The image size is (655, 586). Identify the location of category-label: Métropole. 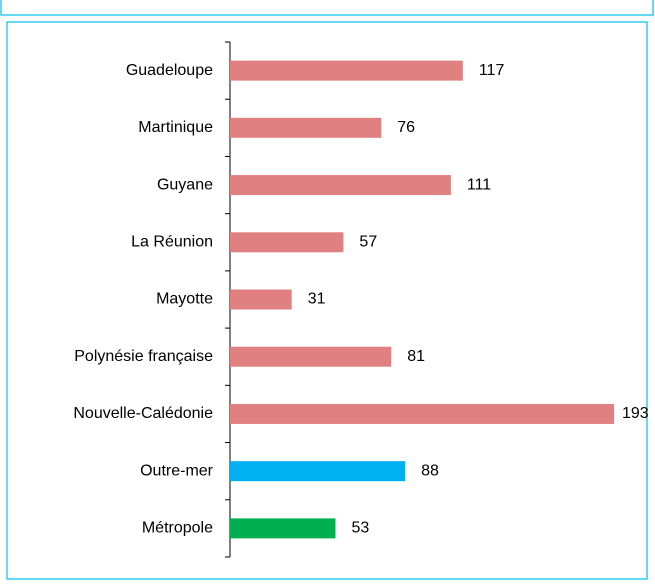
(177, 528).